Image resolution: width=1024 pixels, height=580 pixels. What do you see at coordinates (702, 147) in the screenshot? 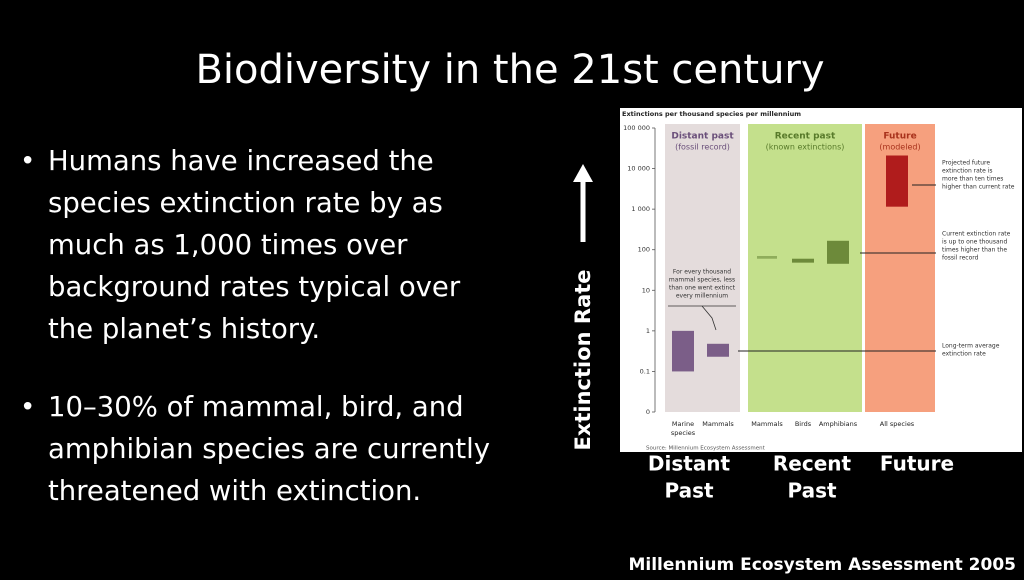
I see `period-note: (fossil record)` at bounding box center [702, 147].